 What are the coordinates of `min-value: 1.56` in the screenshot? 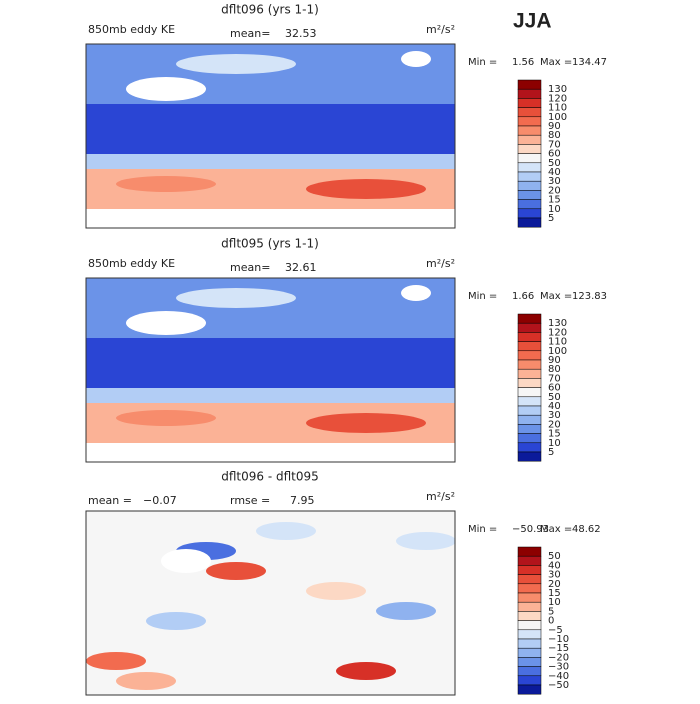 It's located at (523, 62).